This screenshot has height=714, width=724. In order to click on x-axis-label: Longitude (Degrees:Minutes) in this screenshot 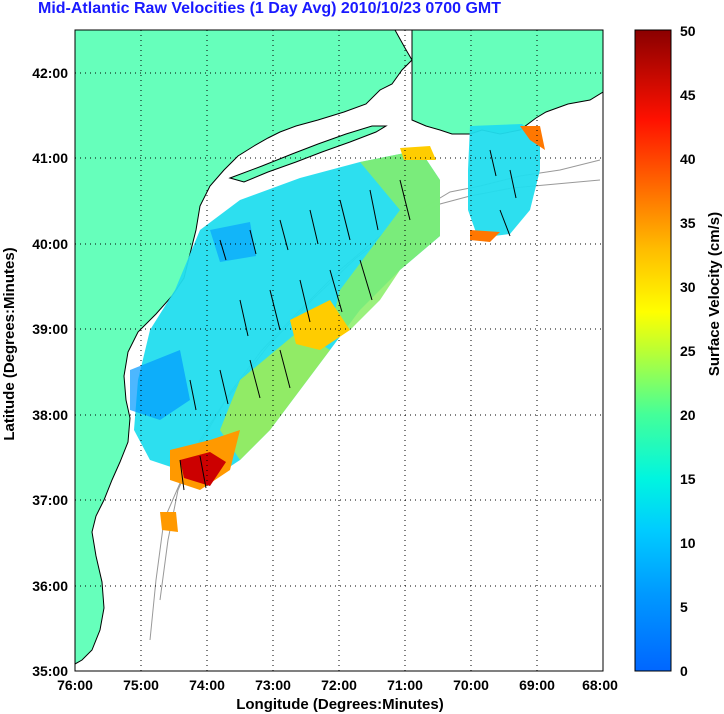, I will do `click(340, 704)`.